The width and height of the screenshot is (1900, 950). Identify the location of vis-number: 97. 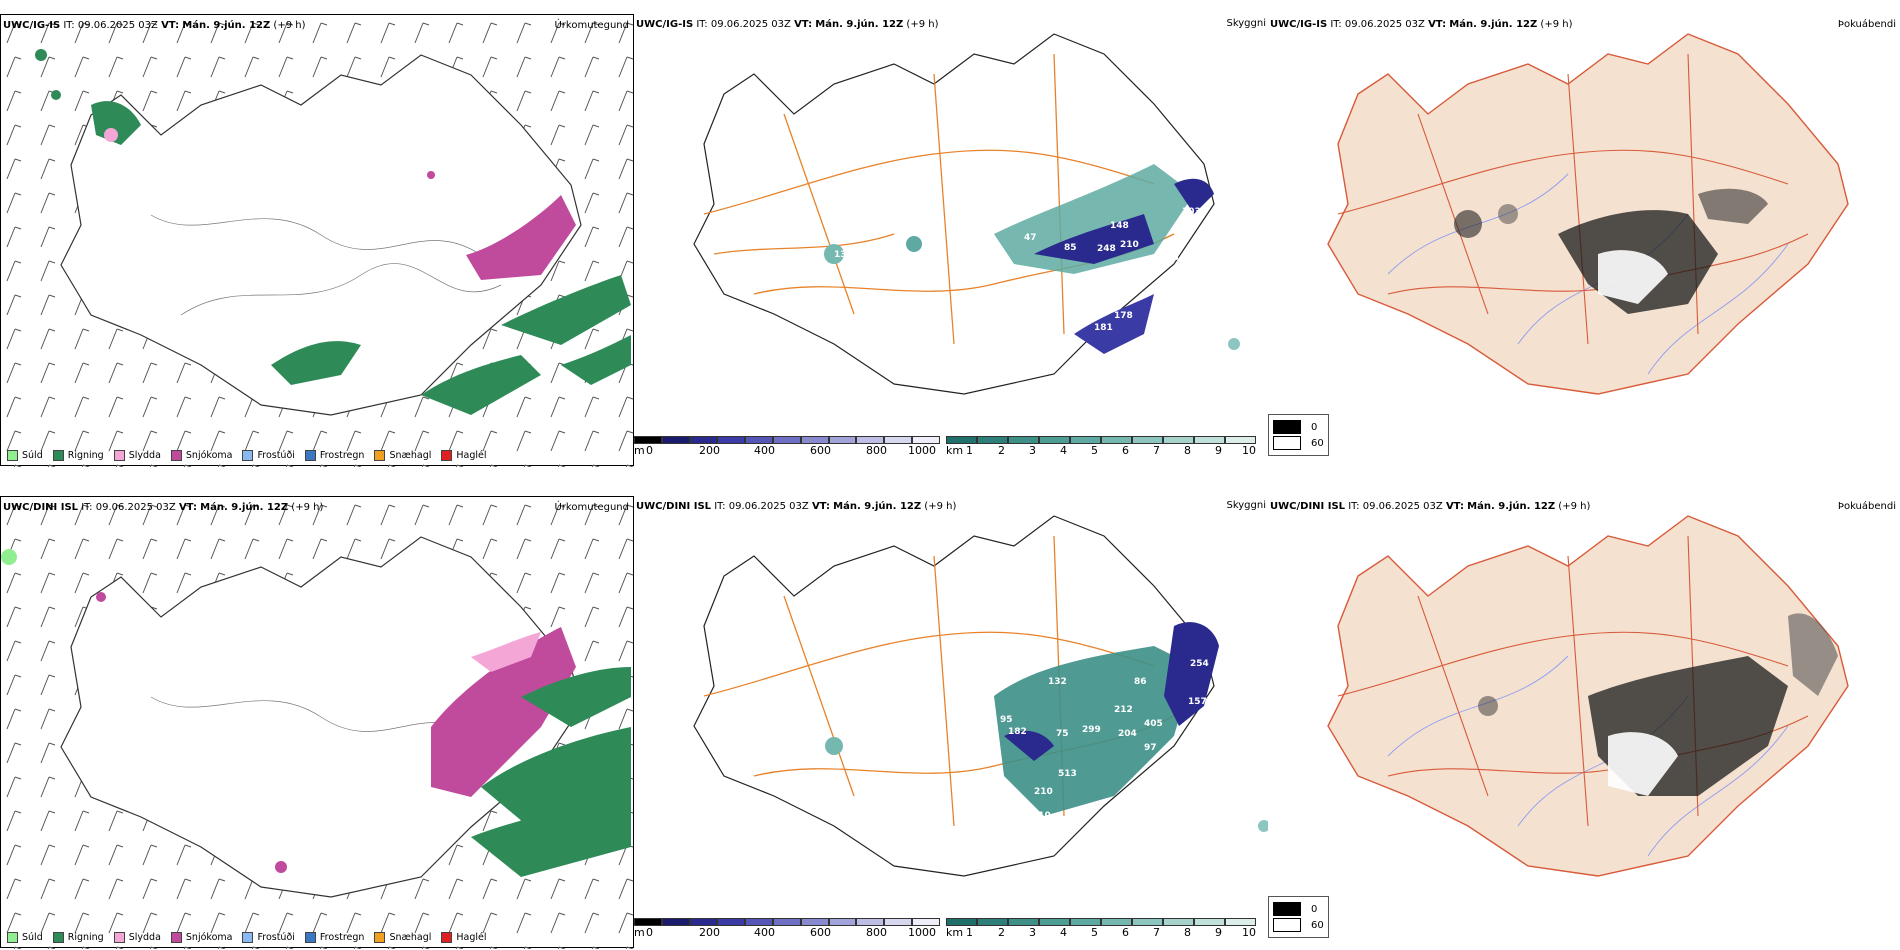
(1150, 748).